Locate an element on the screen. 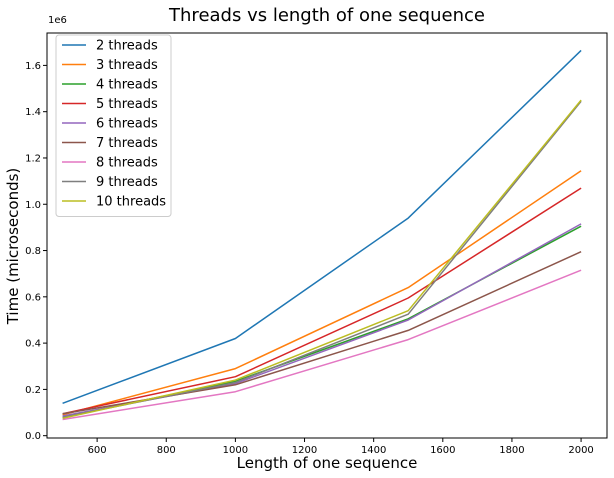 The image size is (614, 478). chart-title: Threads vs length of one sequence is located at coordinates (326, 15).